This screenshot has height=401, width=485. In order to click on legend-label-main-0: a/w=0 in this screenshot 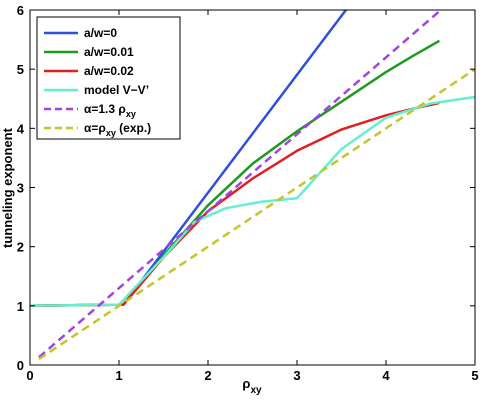, I will do `click(100, 33)`.